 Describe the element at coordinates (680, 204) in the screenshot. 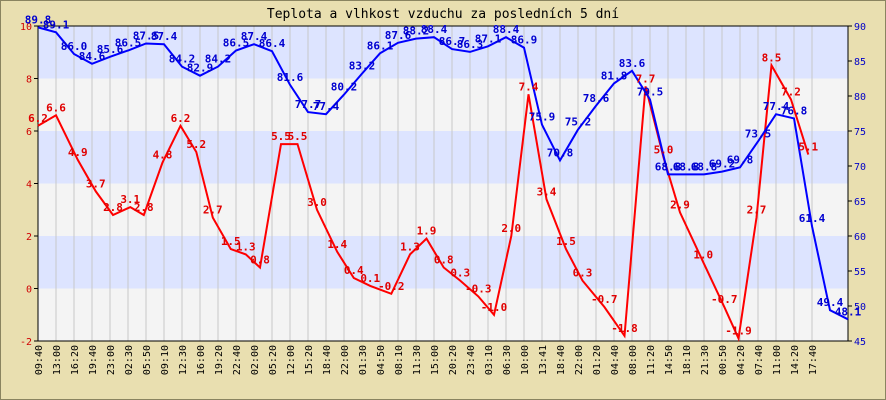

I see `temperature-label: 2.9` at that location.